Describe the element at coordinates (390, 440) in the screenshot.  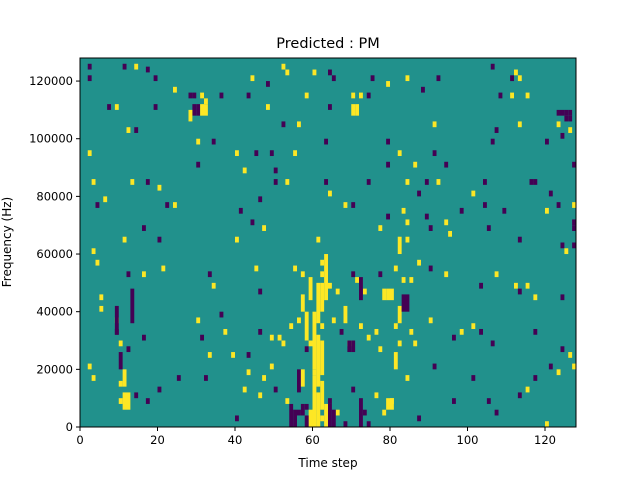
I see `x-tick-label: 80` at that location.